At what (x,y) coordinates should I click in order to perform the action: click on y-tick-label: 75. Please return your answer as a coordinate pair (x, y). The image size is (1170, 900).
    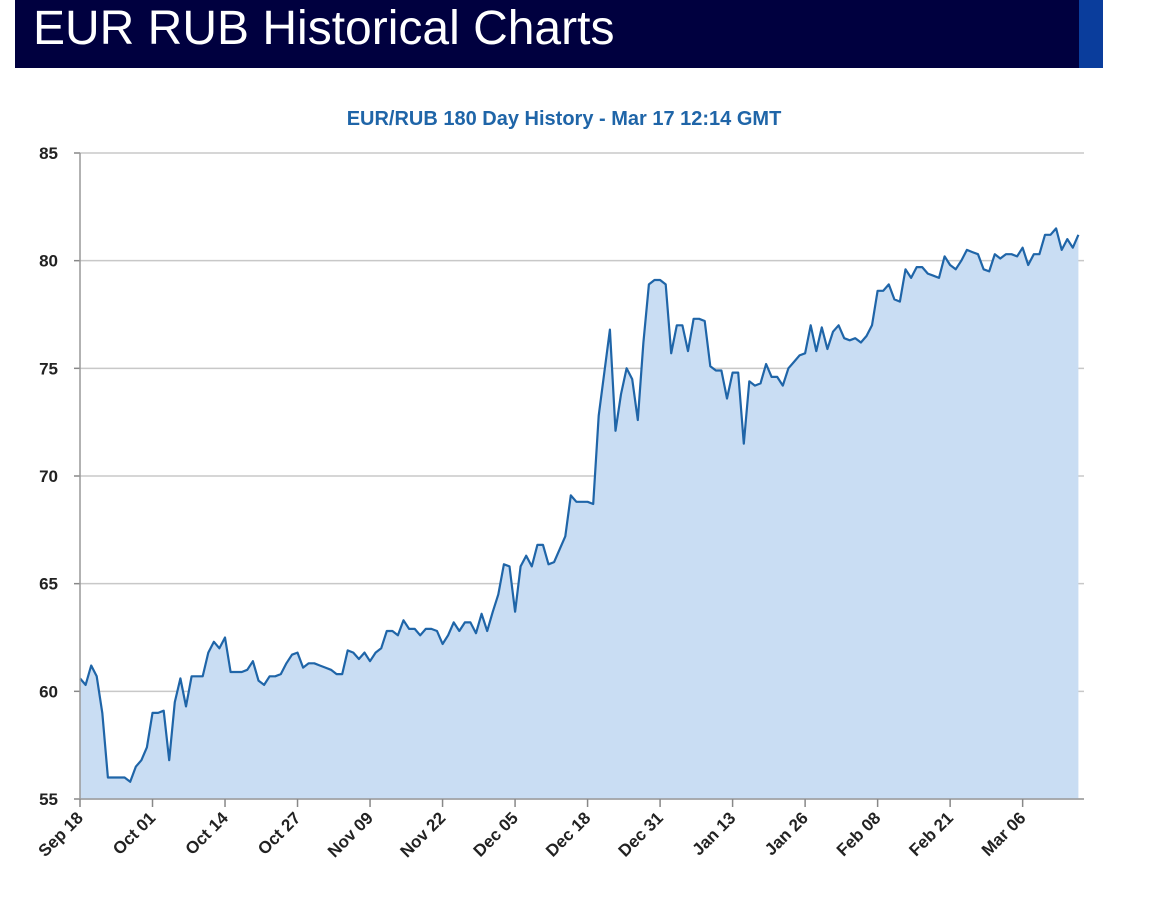
    Looking at the image, I should click on (48, 368).